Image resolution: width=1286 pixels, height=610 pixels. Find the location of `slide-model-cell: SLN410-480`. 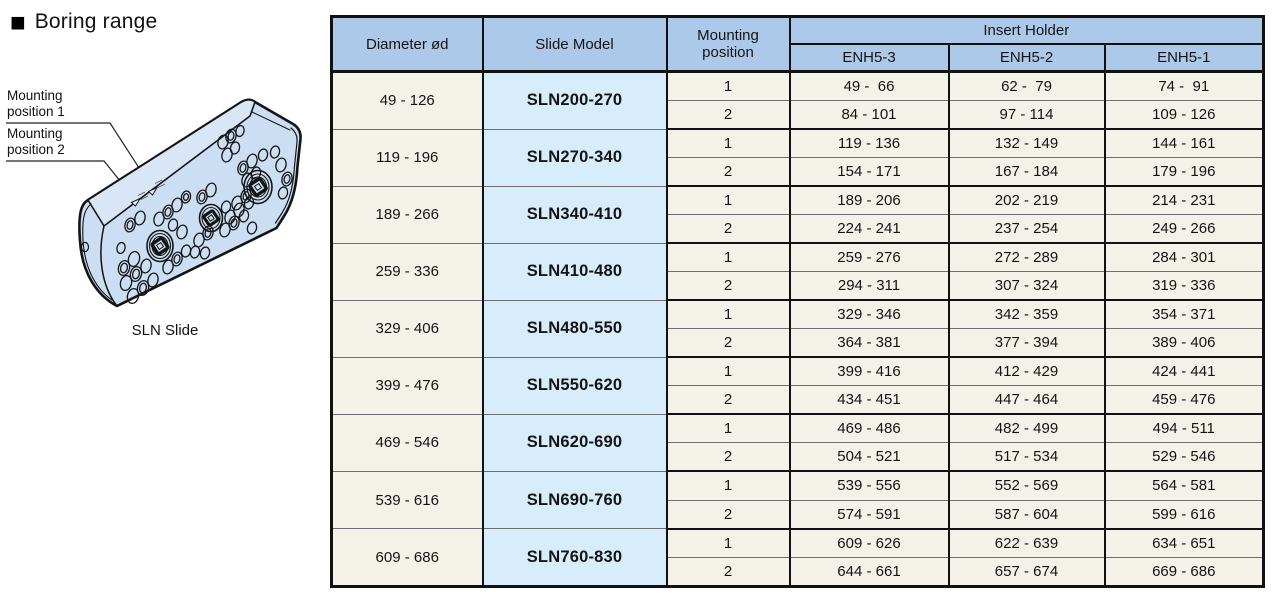

slide-model-cell: SLN410-480 is located at coordinates (574, 272).